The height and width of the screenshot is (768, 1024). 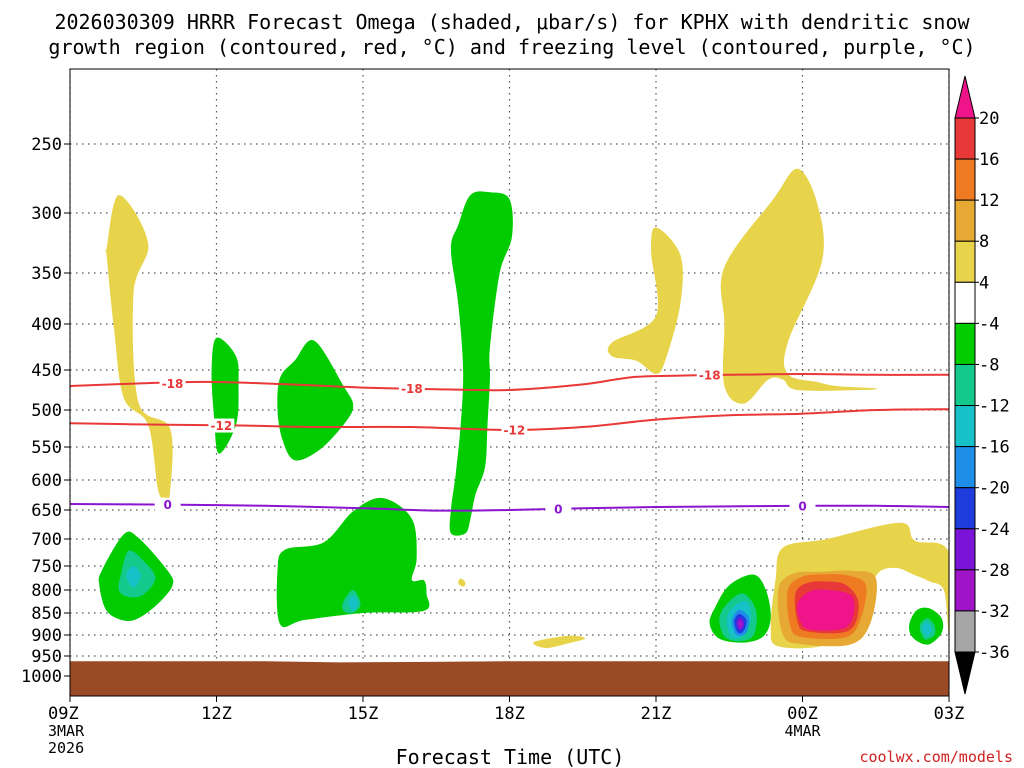 I want to click on colorbar-label: -32, so click(x=994, y=612).